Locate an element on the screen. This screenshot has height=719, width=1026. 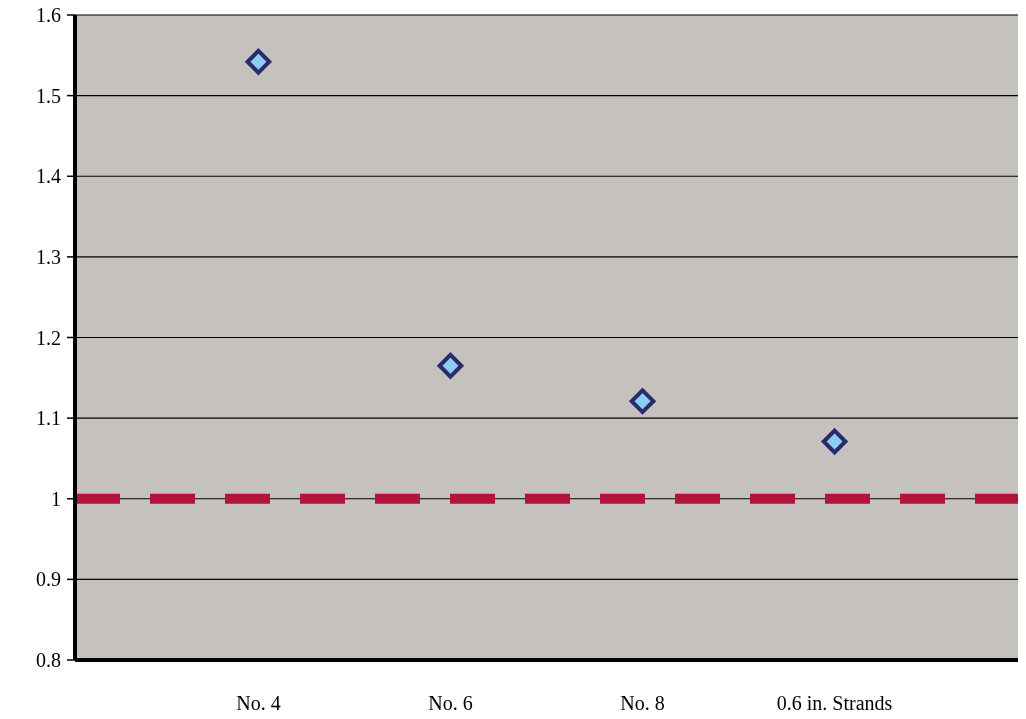
x-tick-label: No. 6 is located at coordinates (450, 703).